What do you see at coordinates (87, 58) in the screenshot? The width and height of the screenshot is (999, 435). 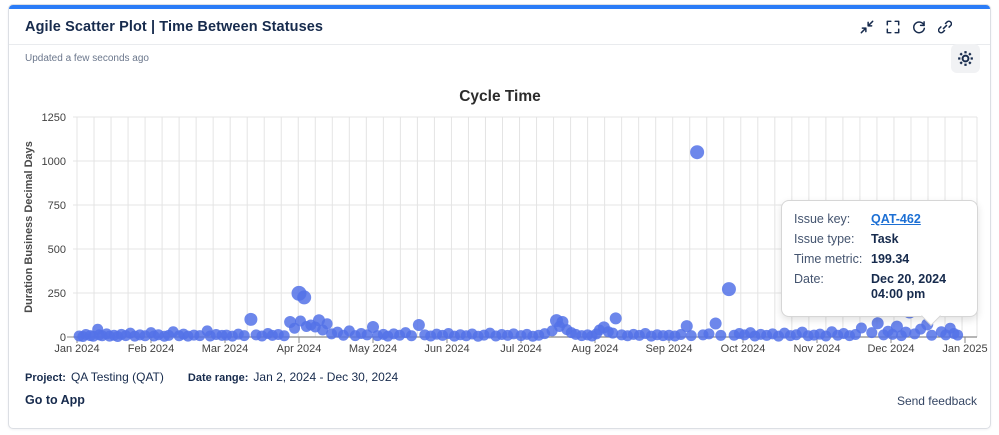 I see `updated-status: Updated a few seconds ago` at bounding box center [87, 58].